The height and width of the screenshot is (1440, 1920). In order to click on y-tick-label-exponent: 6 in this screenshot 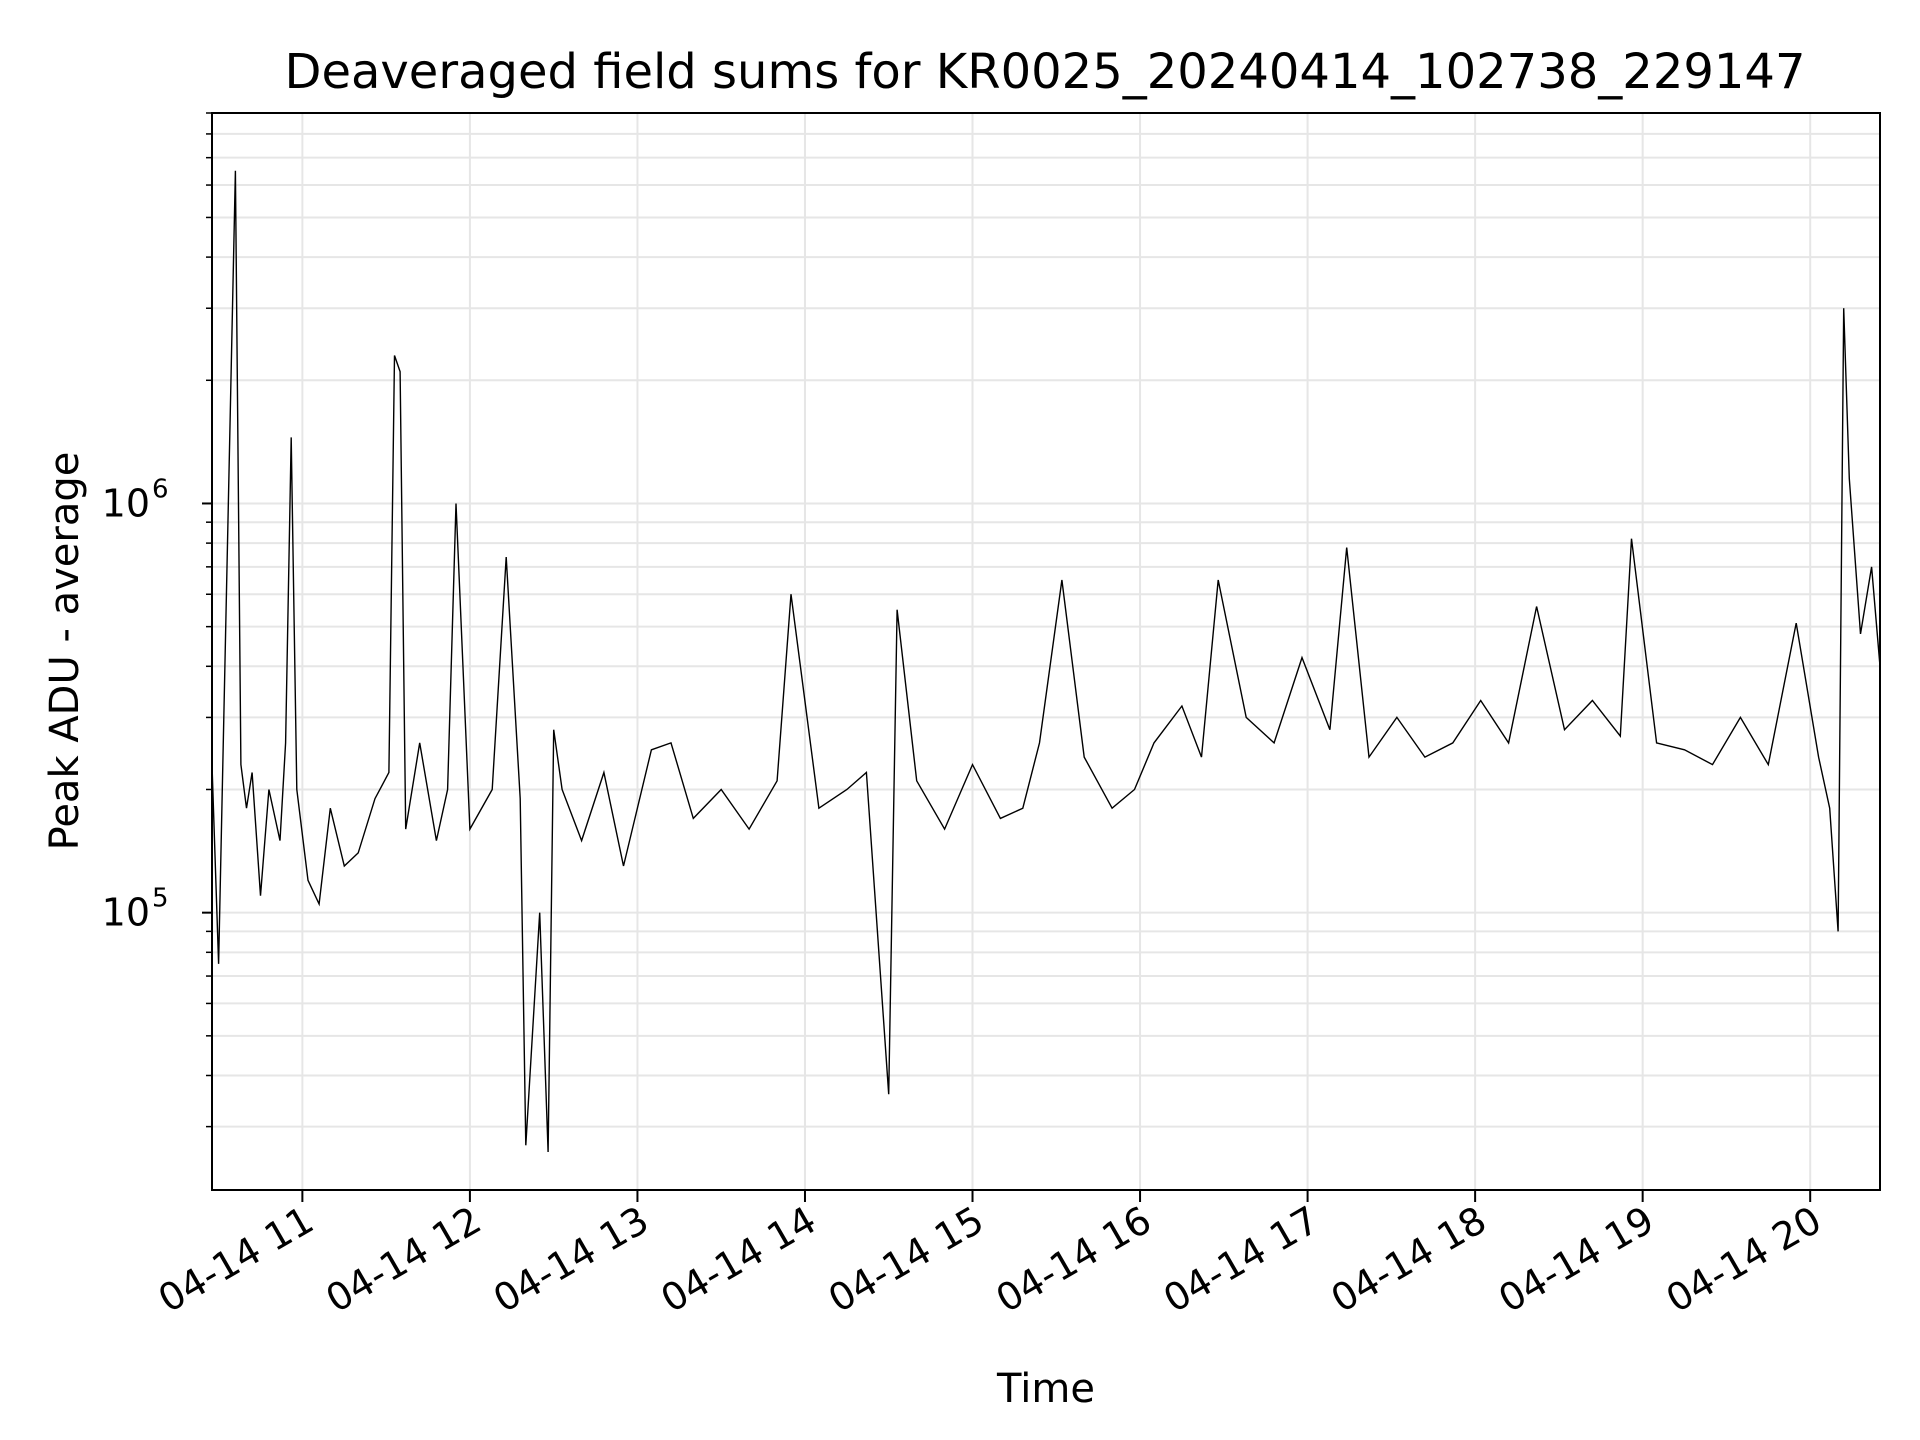, I will do `click(160, 489)`.